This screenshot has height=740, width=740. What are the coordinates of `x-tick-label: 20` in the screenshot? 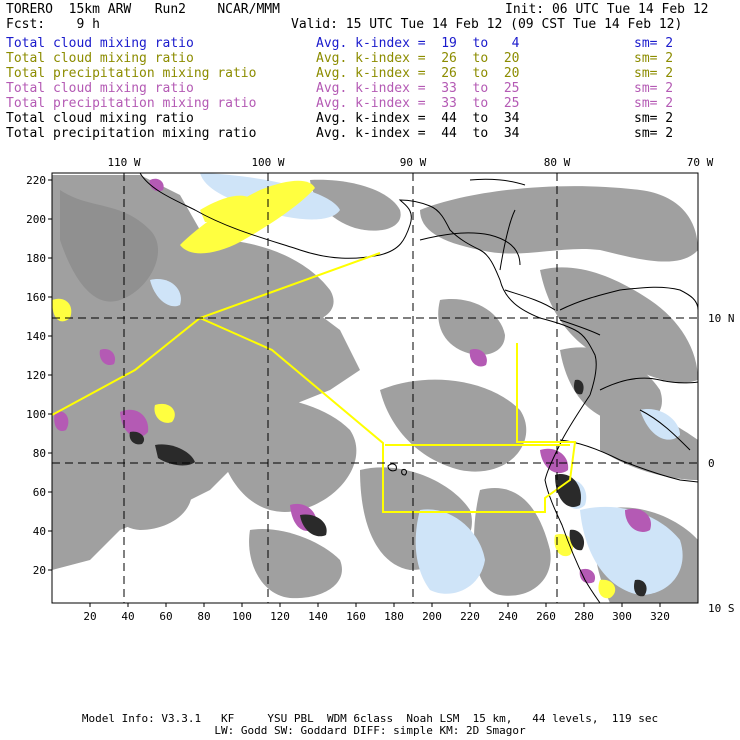 It's located at (89, 615).